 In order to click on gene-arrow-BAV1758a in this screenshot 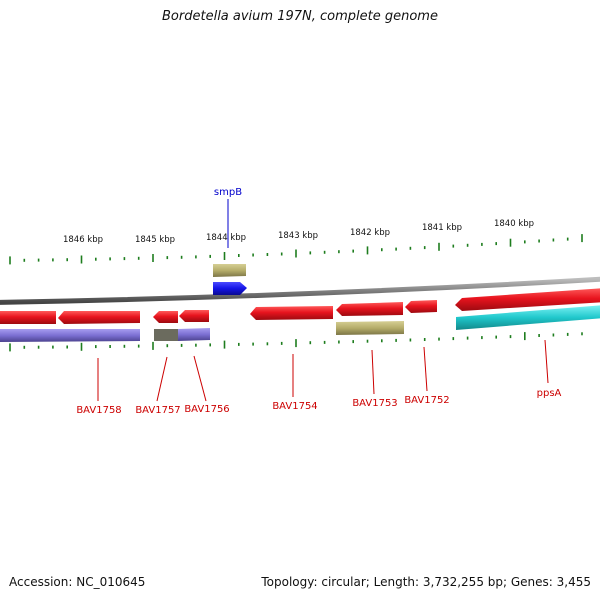, I will do `click(28, 317)`.